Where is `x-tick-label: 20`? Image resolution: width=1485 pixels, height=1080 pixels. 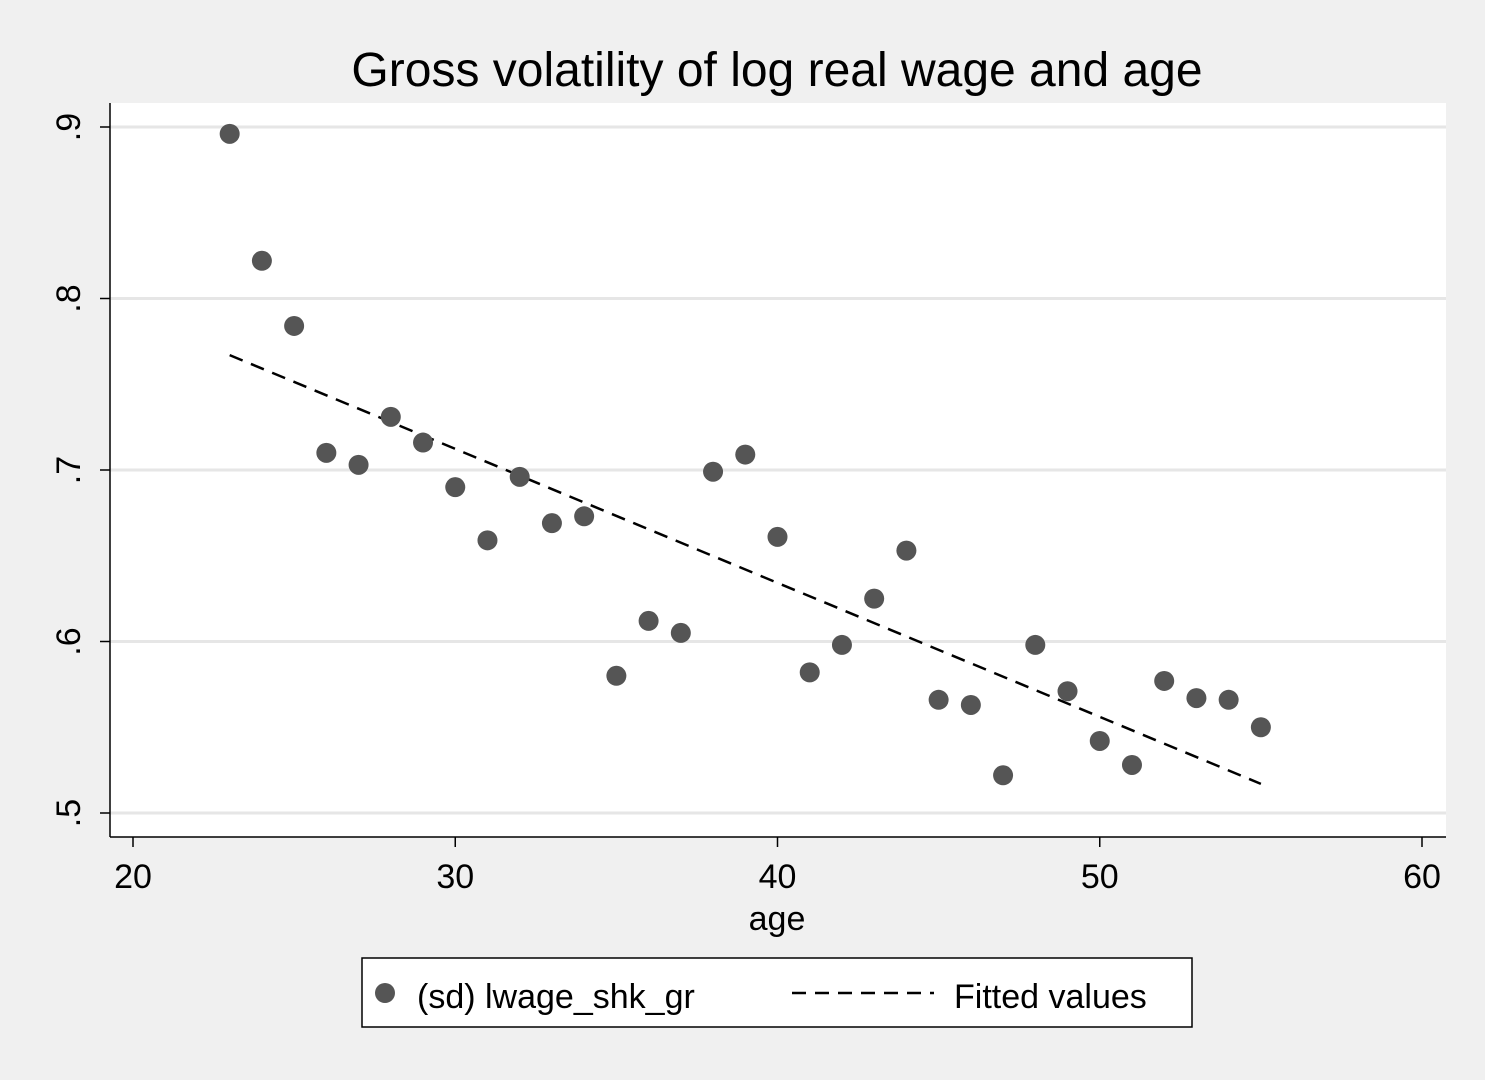
x-tick-label: 20 is located at coordinates (133, 877).